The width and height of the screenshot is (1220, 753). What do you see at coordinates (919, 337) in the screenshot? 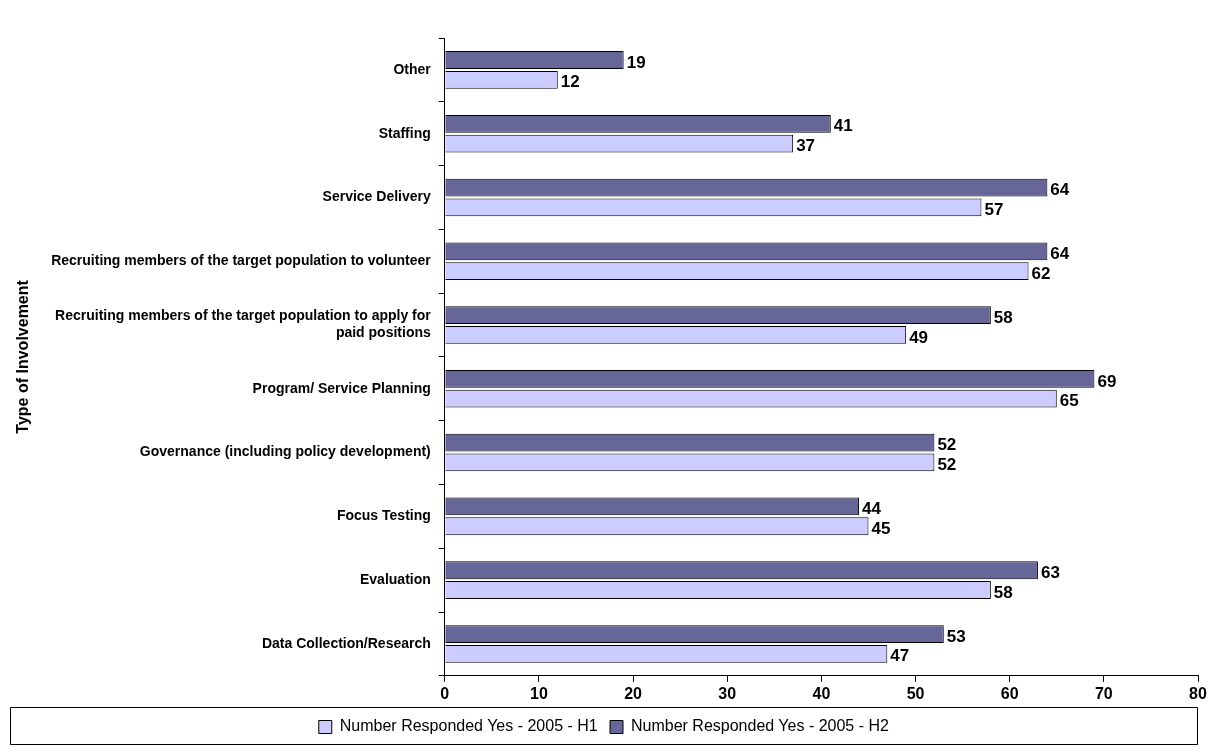
I see `data-label: 49` at bounding box center [919, 337].